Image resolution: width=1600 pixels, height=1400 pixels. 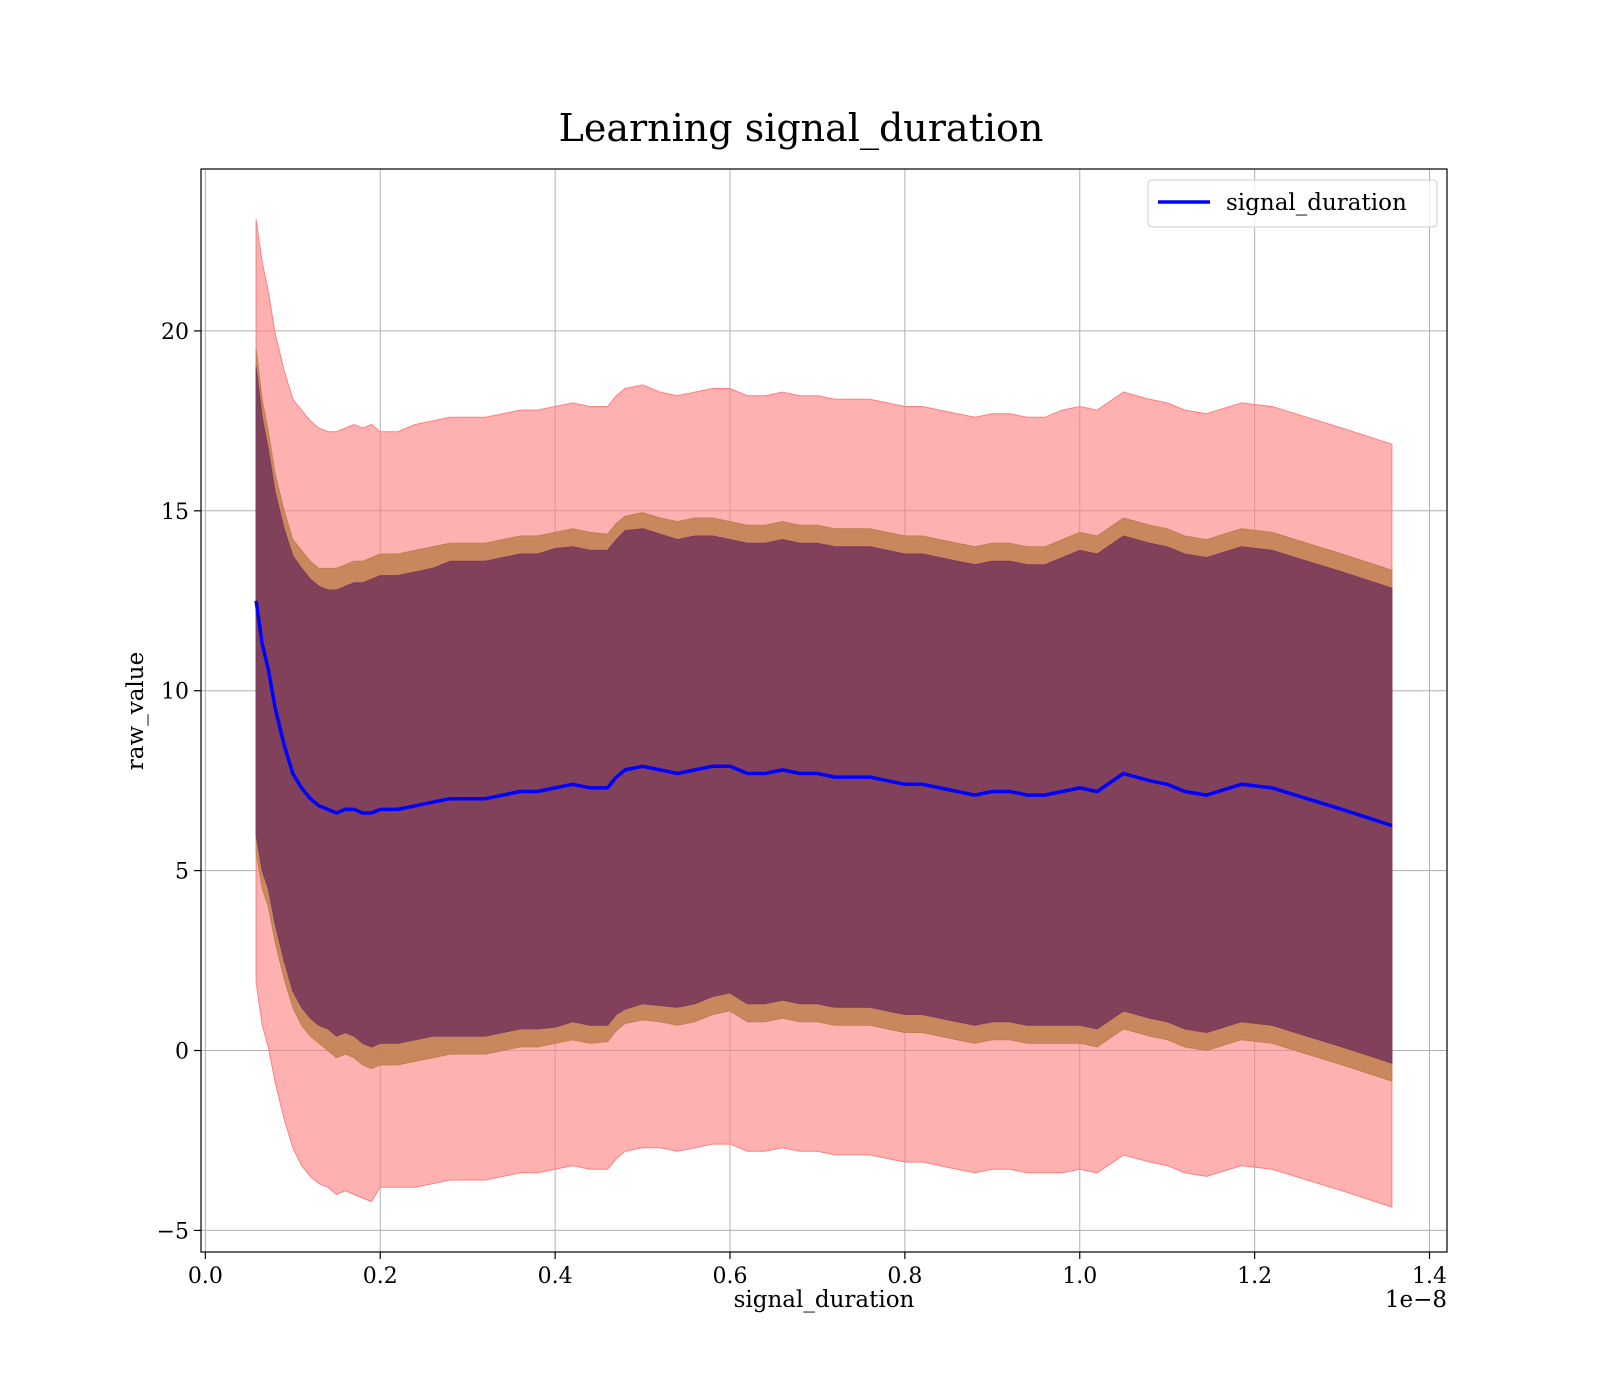 I want to click on legend: signal_duration, so click(x=1292, y=203).